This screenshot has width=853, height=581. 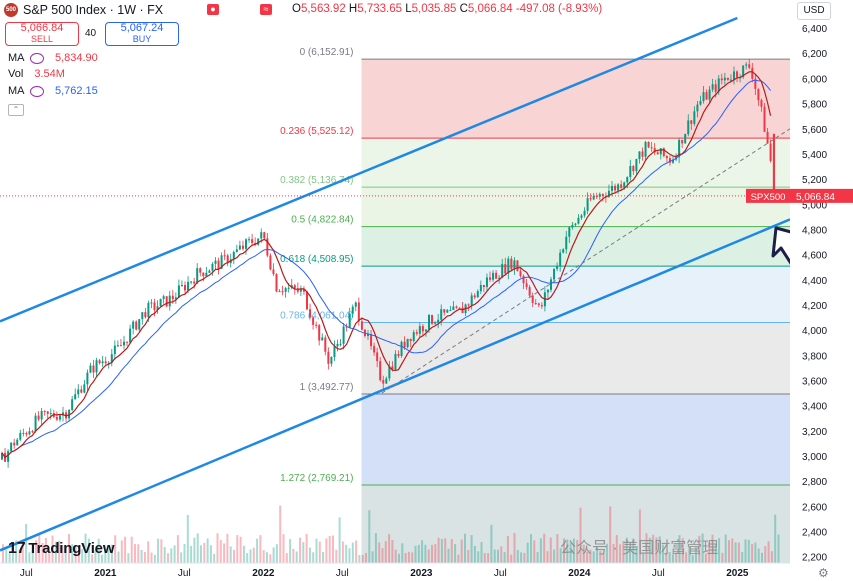 I want to click on currency-selector: USD, so click(x=814, y=11).